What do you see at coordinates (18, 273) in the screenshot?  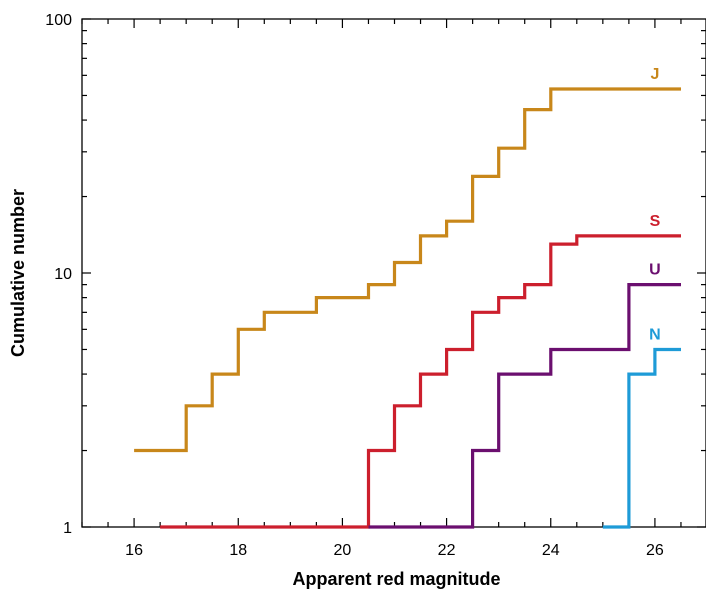 I see `y-axis-title: Cumulative number` at bounding box center [18, 273].